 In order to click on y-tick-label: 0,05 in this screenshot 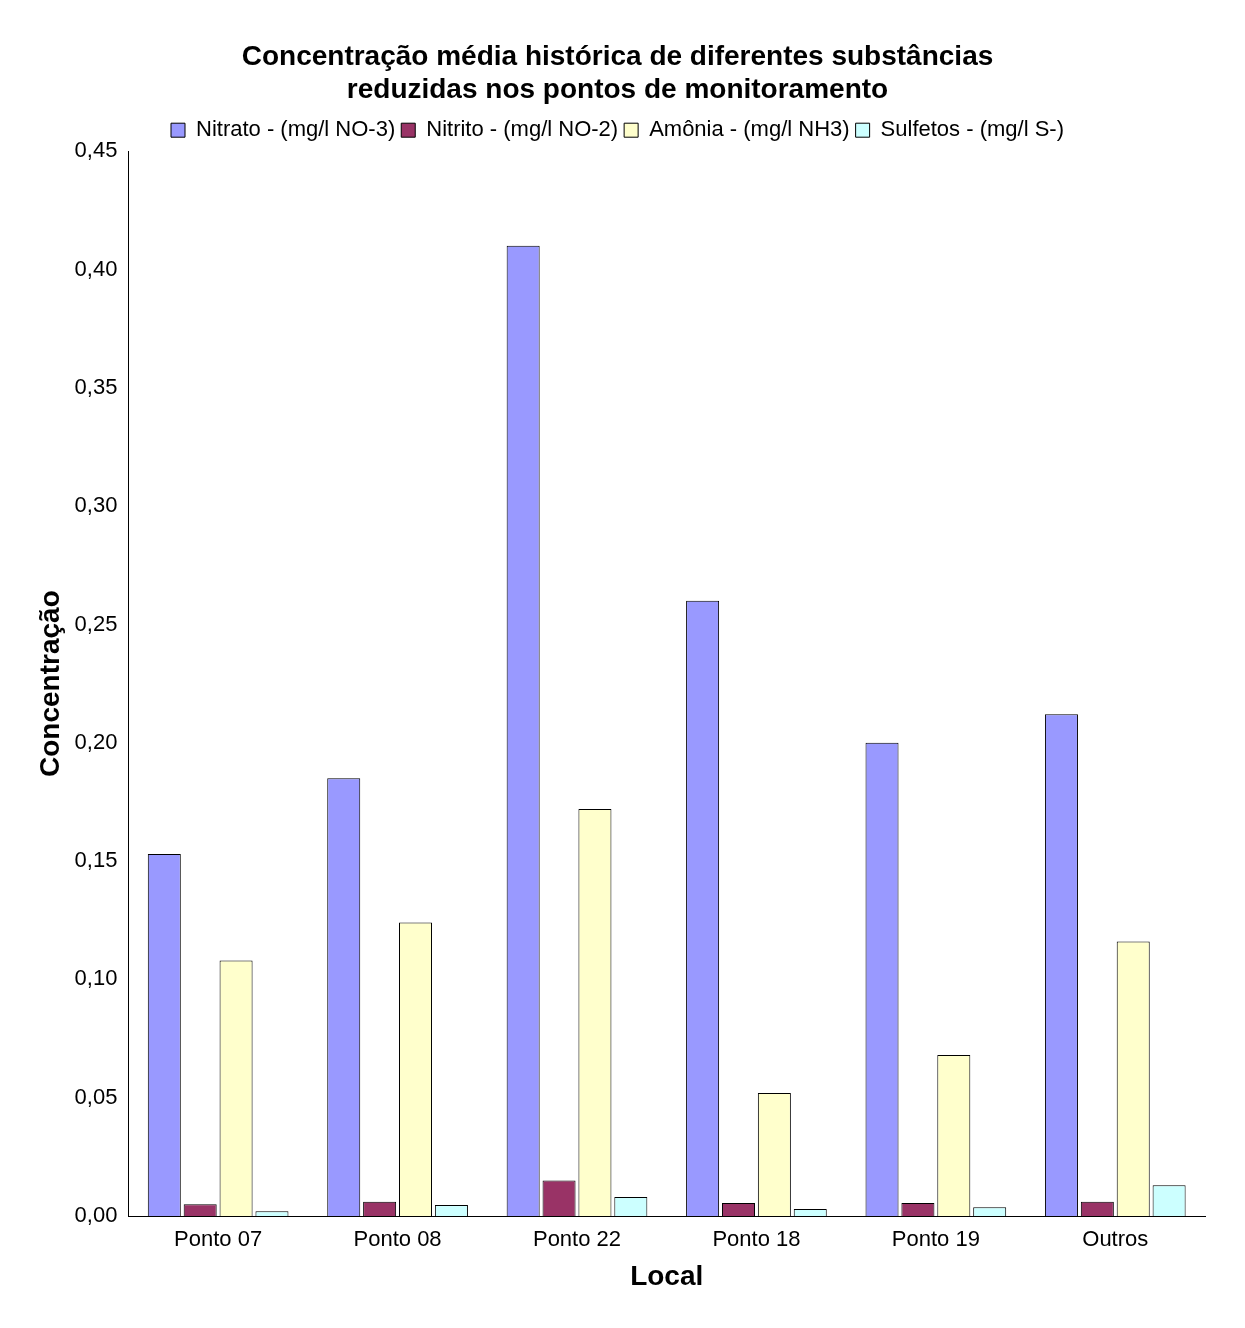, I will do `click(96, 1096)`.